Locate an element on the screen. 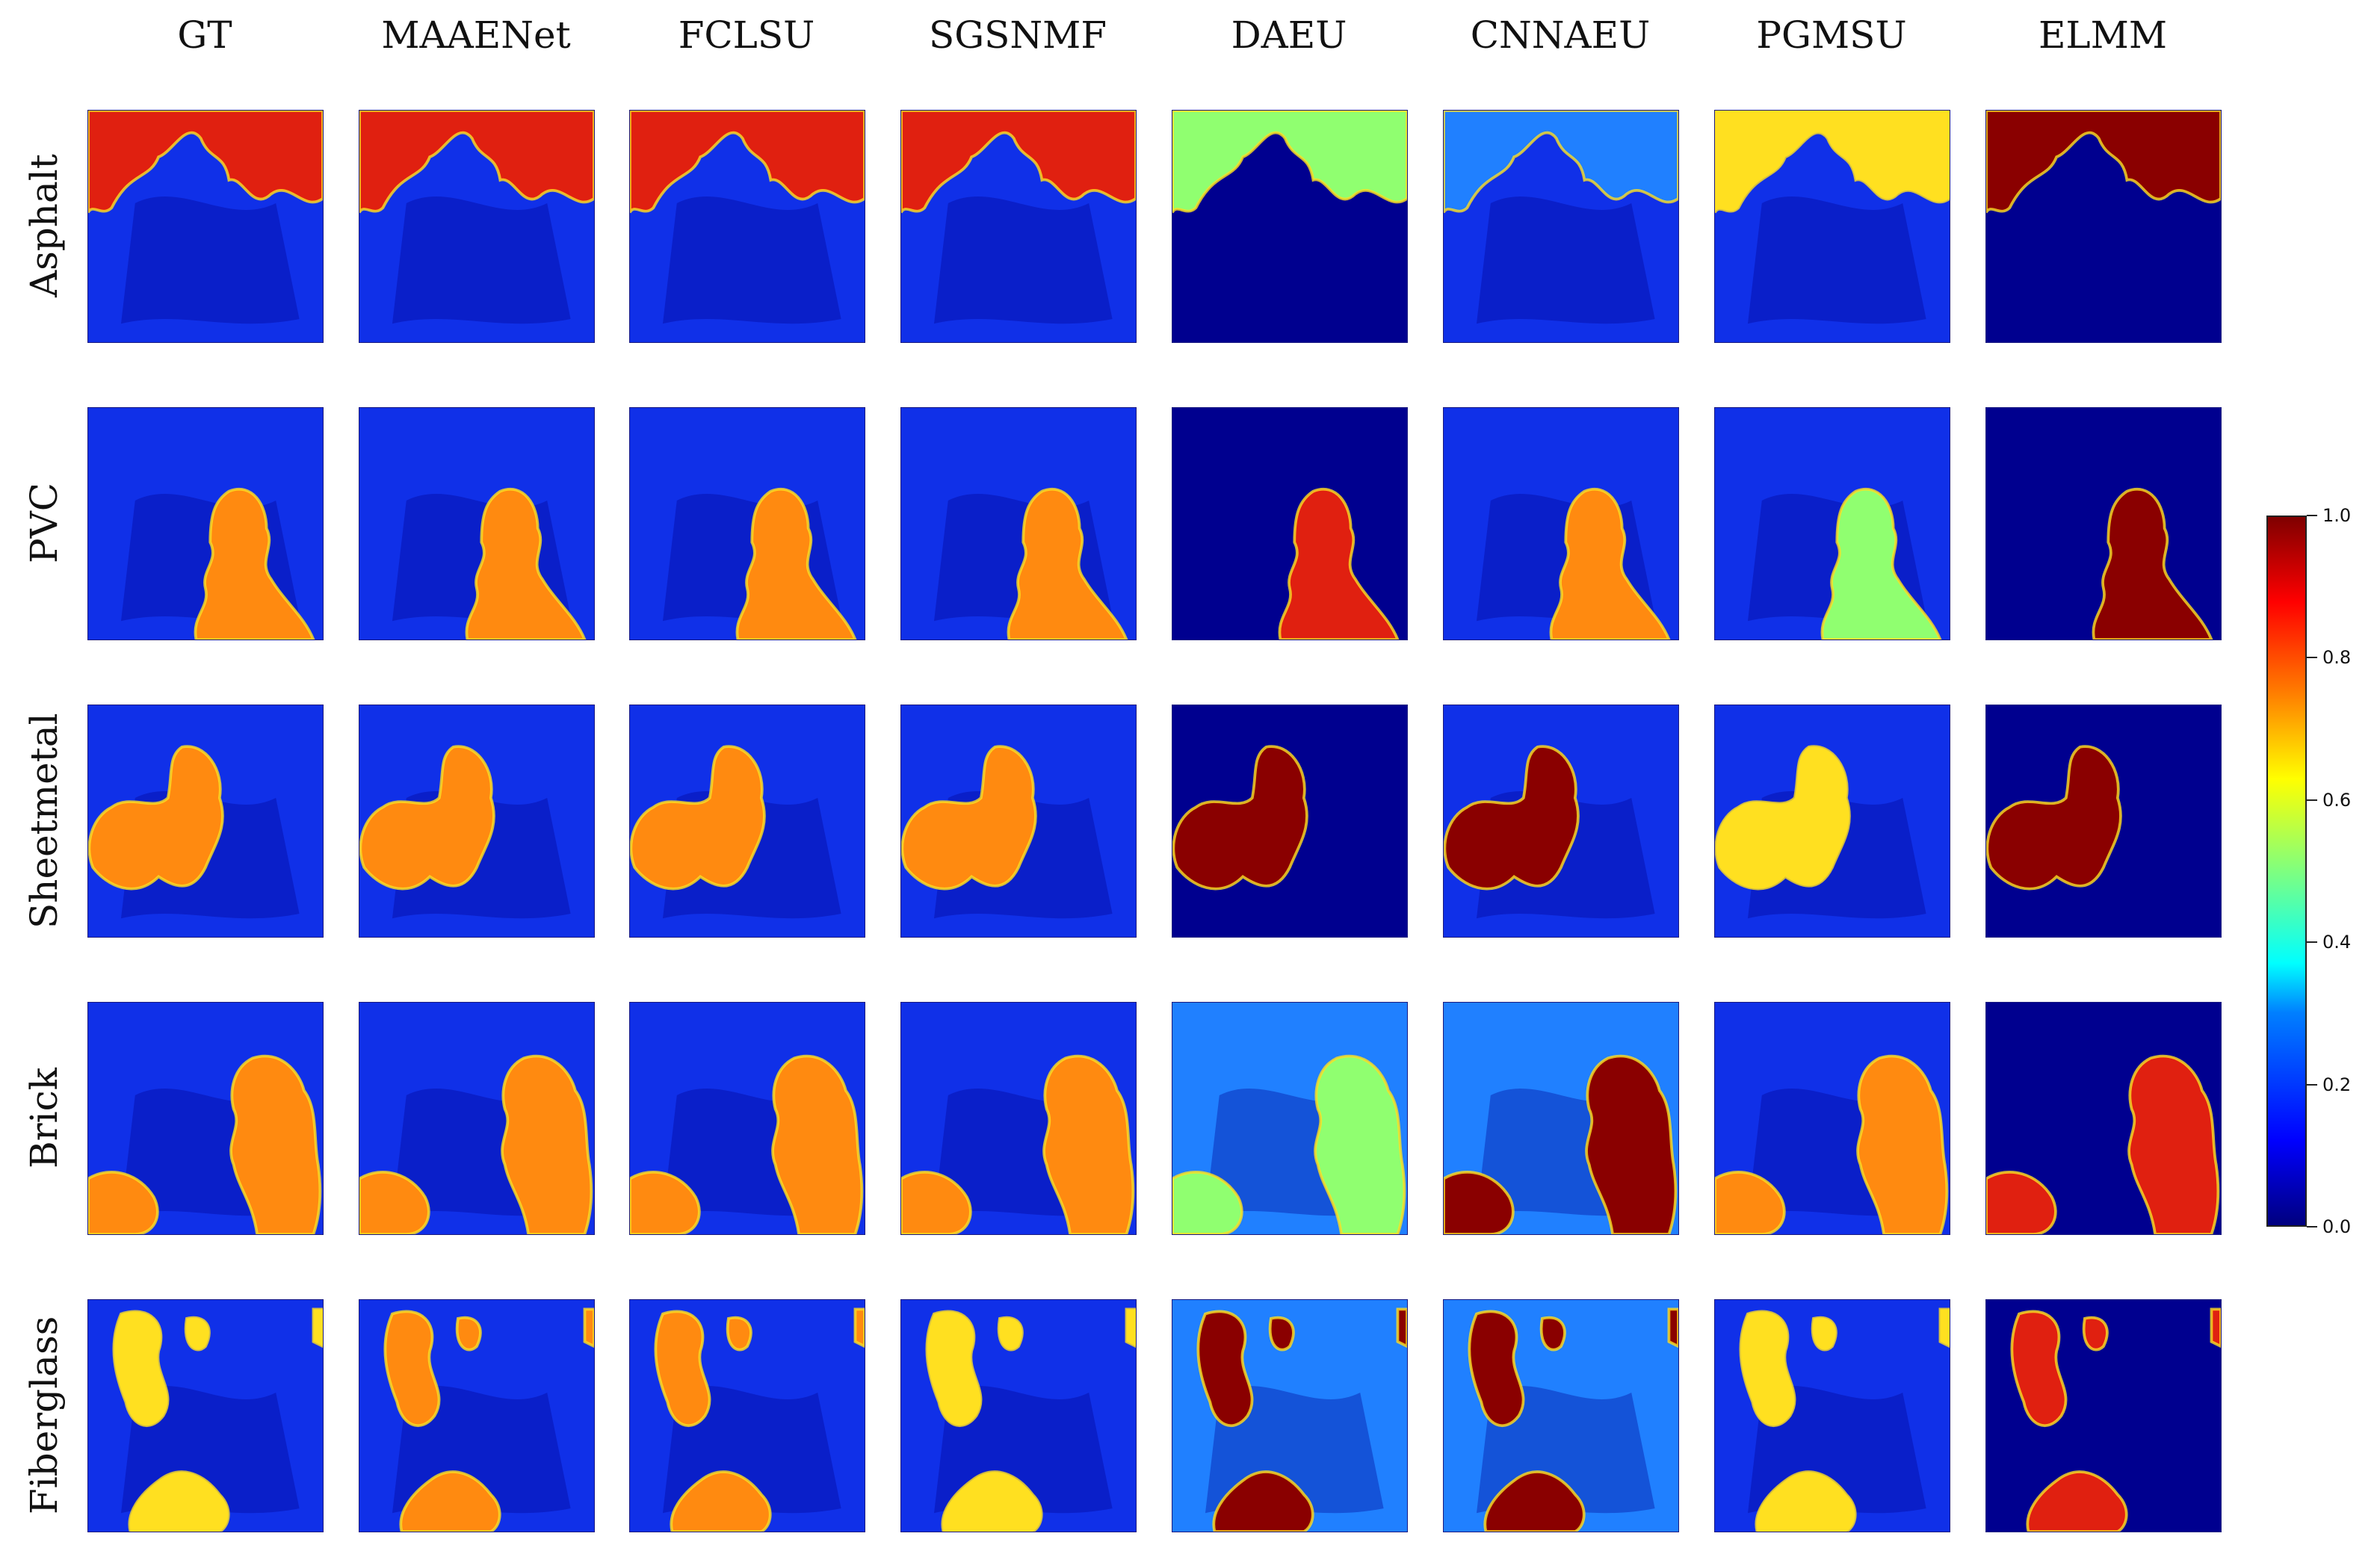 The width and height of the screenshot is (2380, 1551). abundance-map-sheetmetal-cnnaeu is located at coordinates (1561, 821).